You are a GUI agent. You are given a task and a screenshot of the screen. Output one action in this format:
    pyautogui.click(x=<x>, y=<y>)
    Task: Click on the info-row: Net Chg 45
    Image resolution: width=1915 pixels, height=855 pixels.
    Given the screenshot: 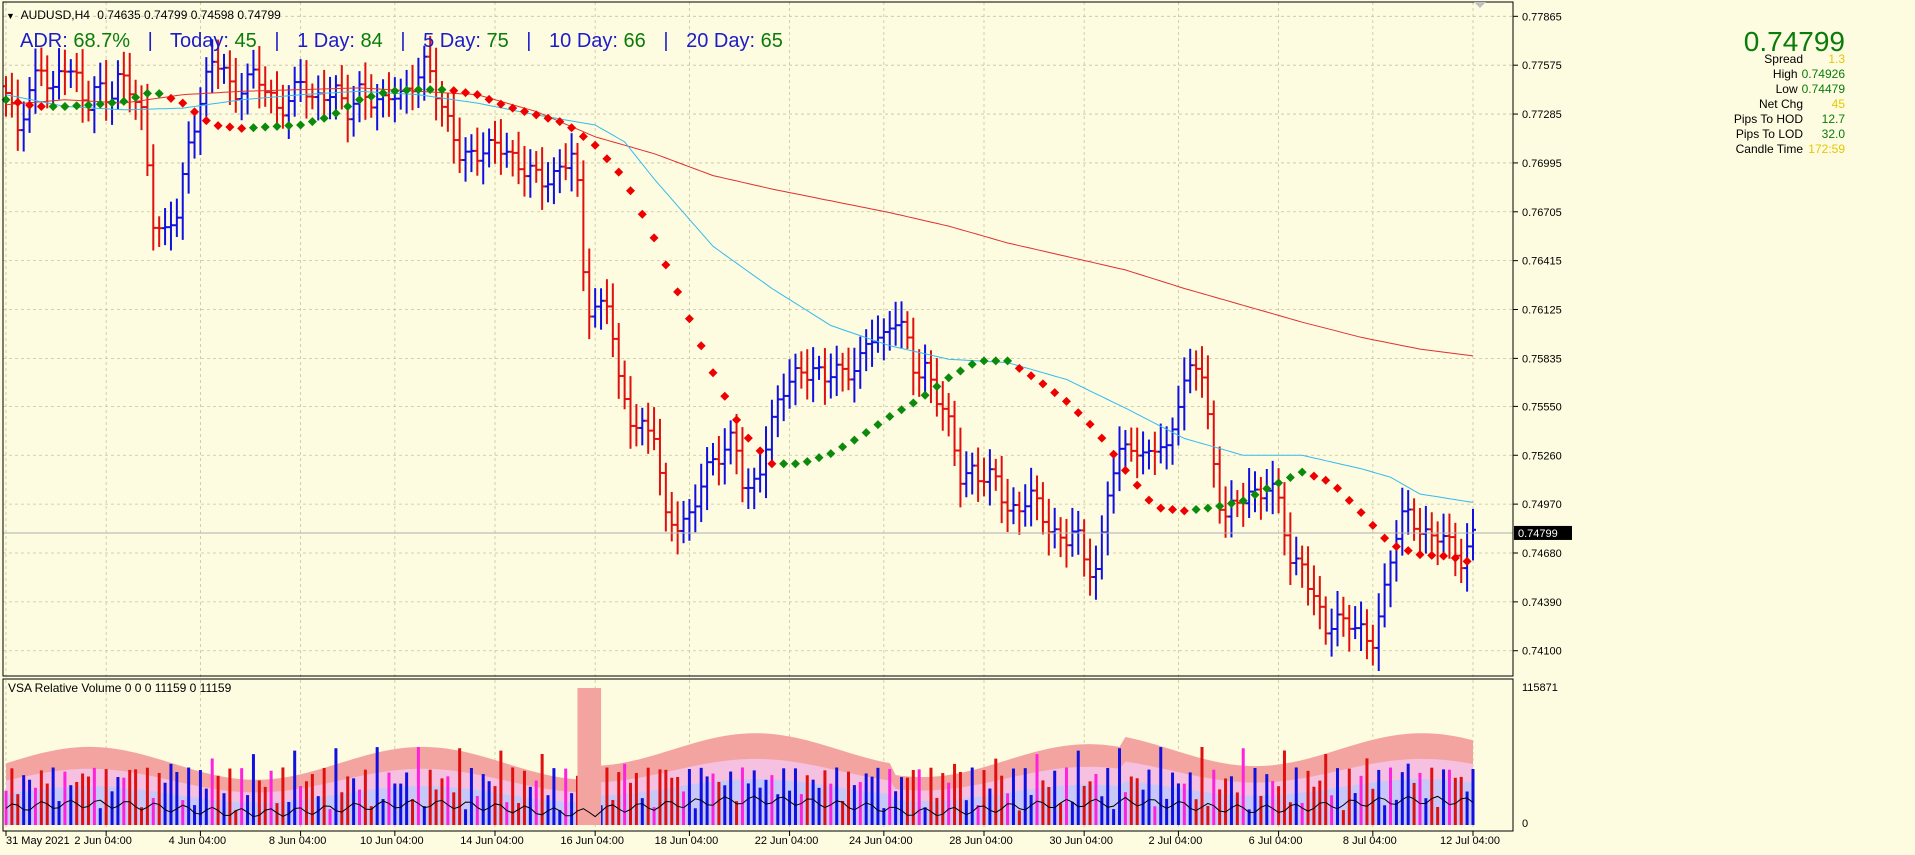 What is the action you would take?
    pyautogui.click(x=1789, y=104)
    